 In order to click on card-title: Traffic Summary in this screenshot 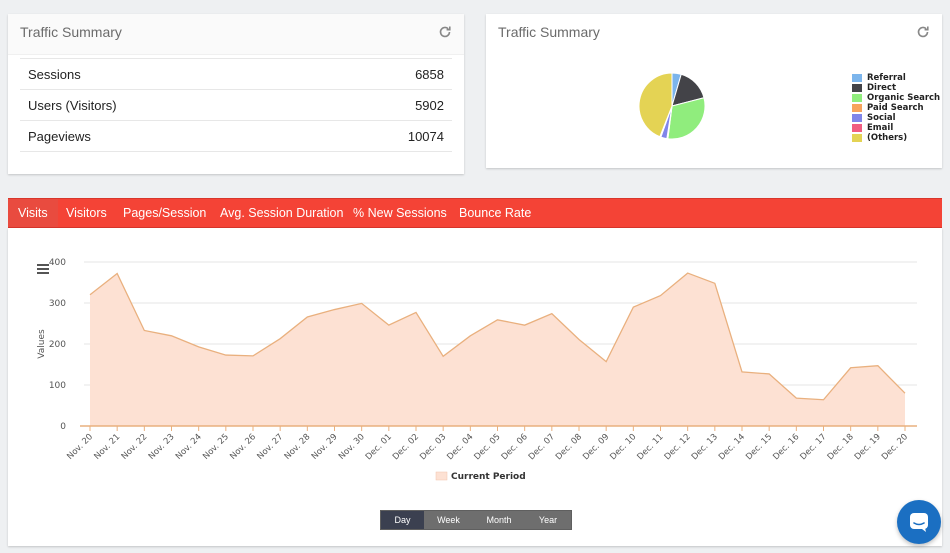, I will do `click(549, 32)`.